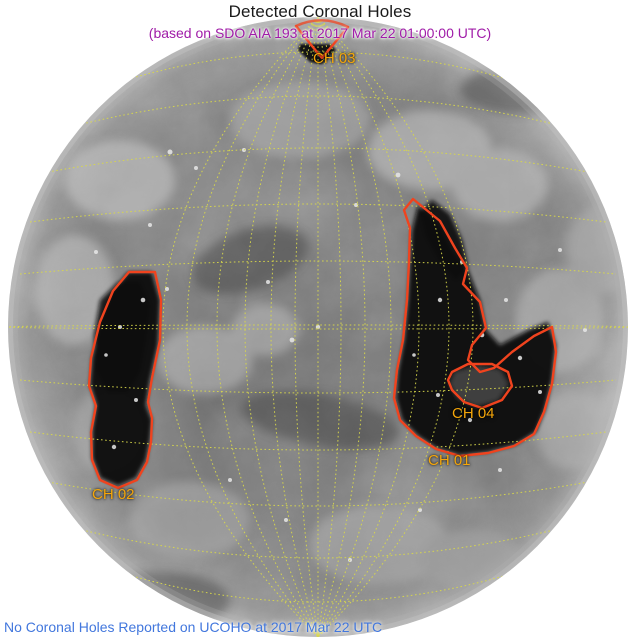  Describe the element at coordinates (473, 413) in the screenshot. I see `ch-label-ch04: CH 04` at that location.